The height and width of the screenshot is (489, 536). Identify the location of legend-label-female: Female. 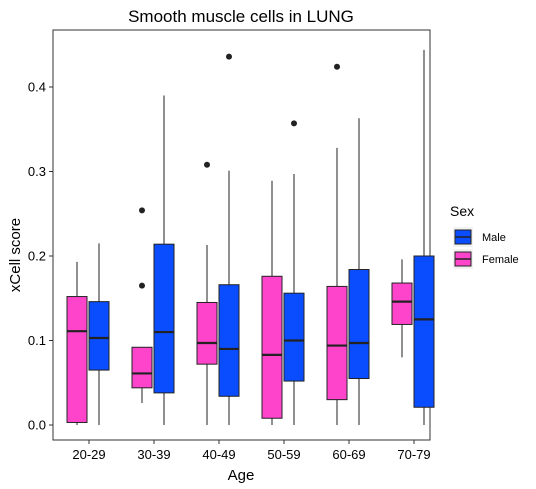
(500, 260).